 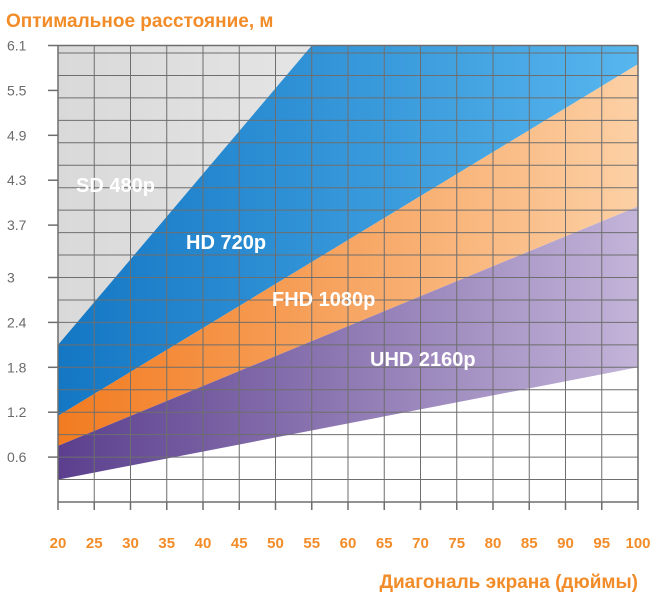 I want to click on x-tick-label: 65, so click(x=384, y=543).